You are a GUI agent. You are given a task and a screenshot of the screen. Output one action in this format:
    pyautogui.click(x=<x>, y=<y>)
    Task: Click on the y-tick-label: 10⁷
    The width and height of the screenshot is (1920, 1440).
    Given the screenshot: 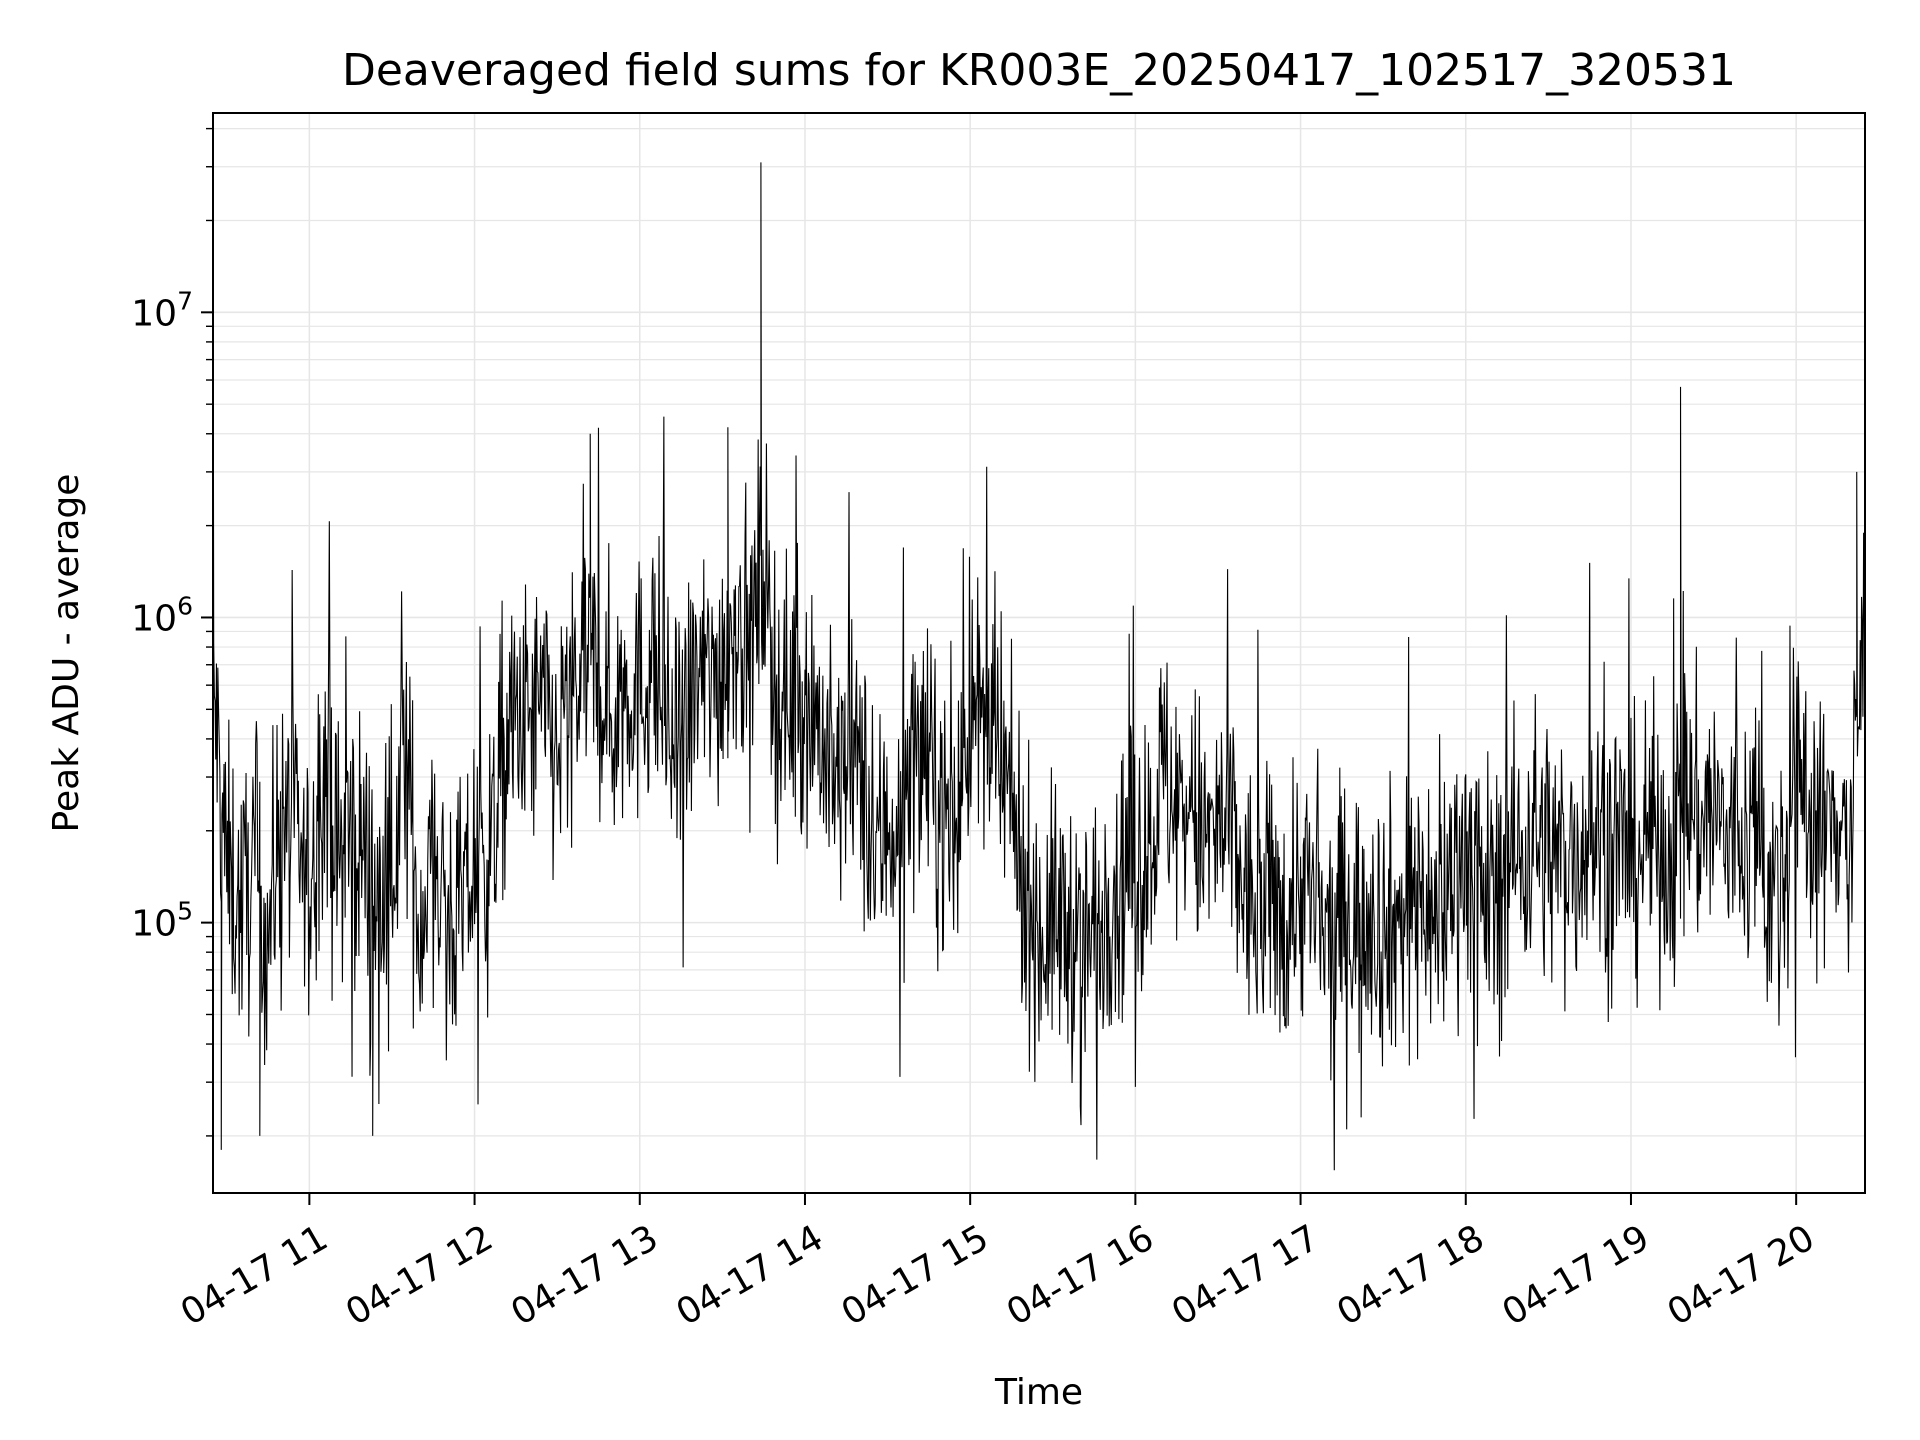 What is the action you would take?
    pyautogui.click(x=162, y=310)
    